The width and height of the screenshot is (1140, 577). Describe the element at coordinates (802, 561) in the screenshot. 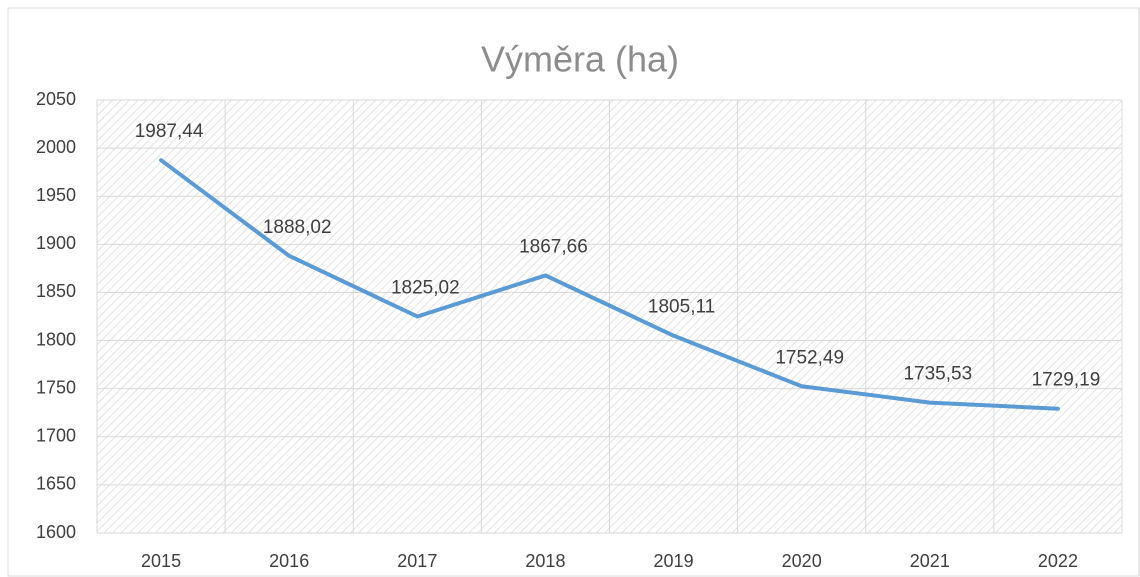

I see `x-tick-label: 2020` at that location.